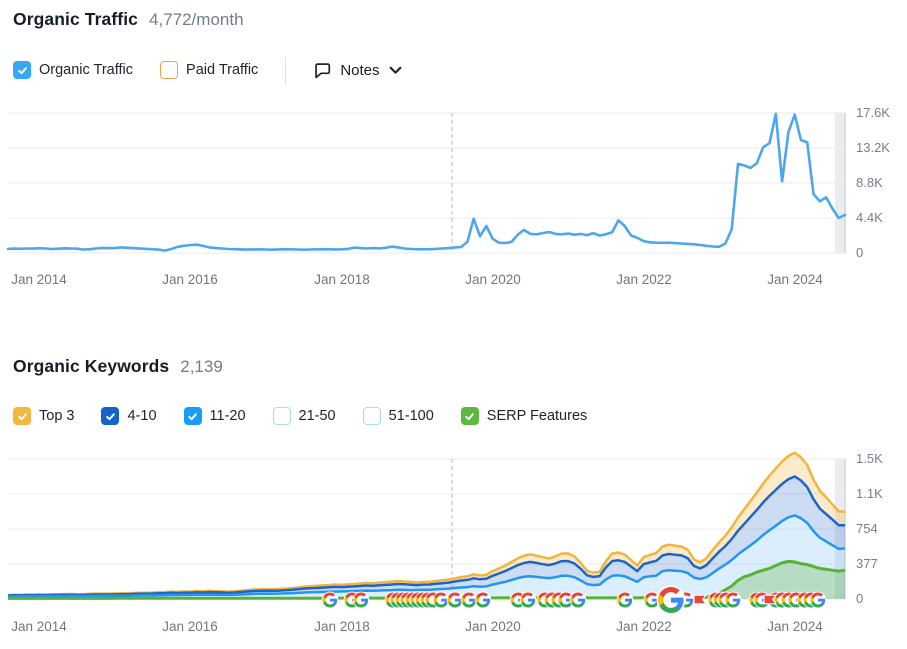 The width and height of the screenshot is (907, 649). I want to click on paid-traffic-checkbox: Paid Traffic, so click(209, 70).